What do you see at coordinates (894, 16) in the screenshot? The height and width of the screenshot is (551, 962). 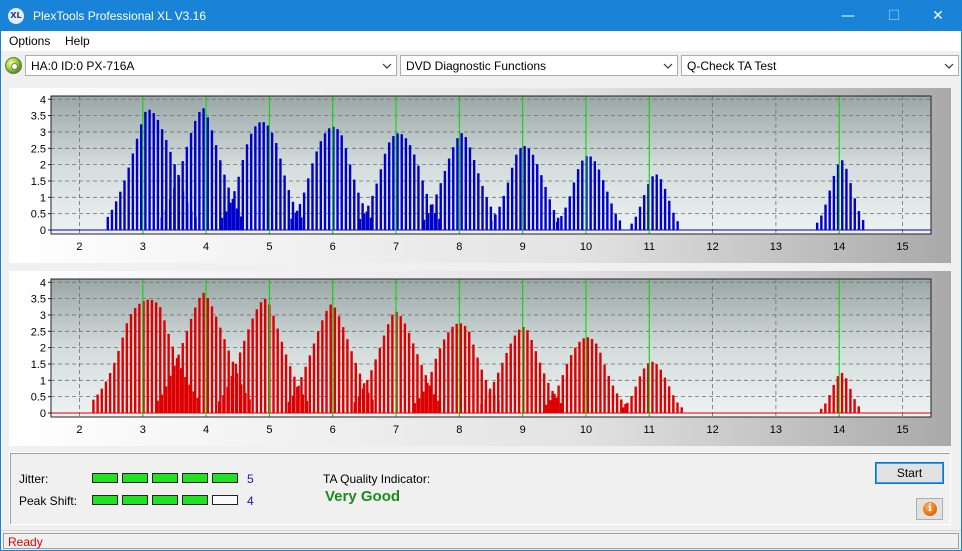 I see `maximize-button: ☐` at bounding box center [894, 16].